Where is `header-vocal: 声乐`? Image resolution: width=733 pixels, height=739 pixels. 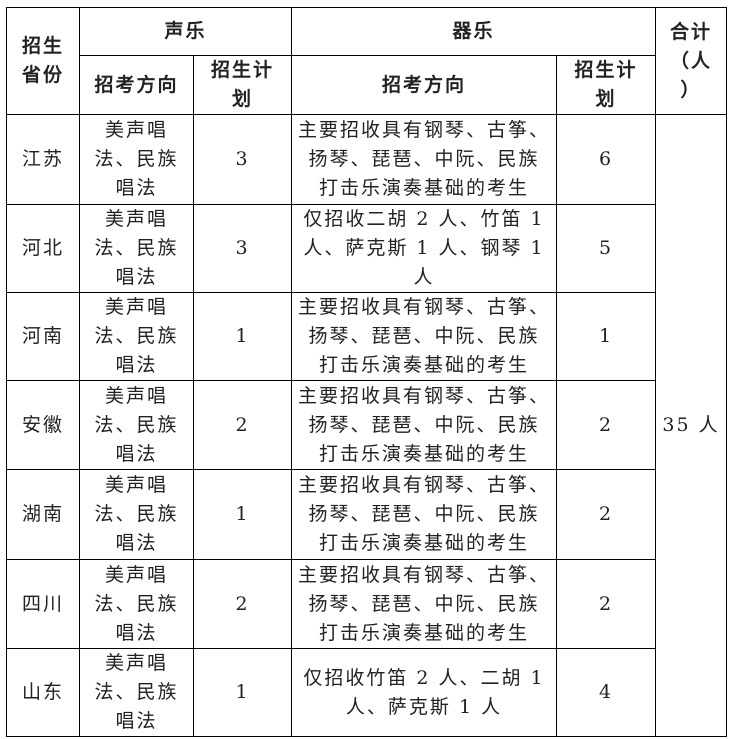
header-vocal: 声乐 is located at coordinates (185, 31).